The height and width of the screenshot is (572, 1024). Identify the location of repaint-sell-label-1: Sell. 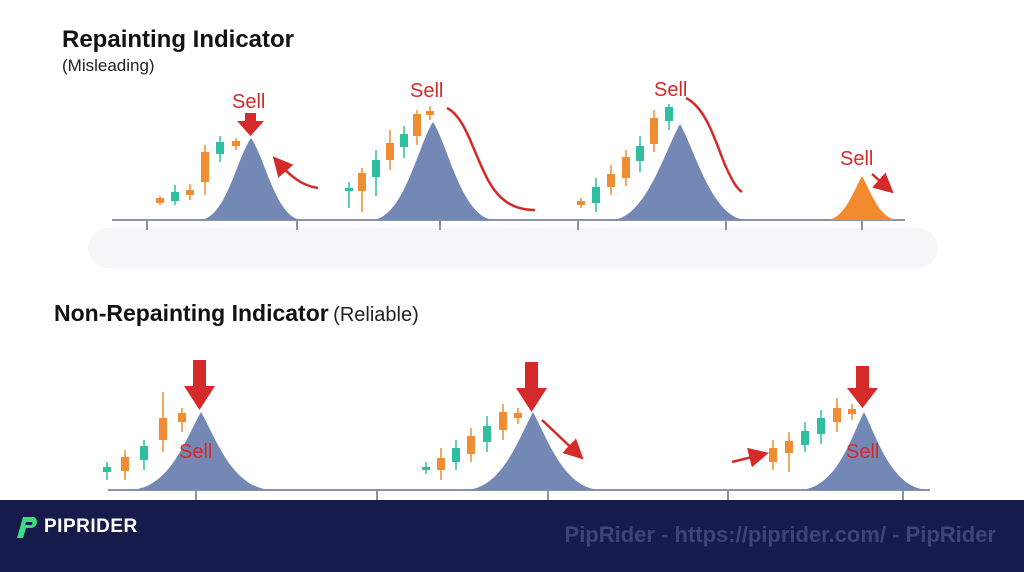
(248, 102).